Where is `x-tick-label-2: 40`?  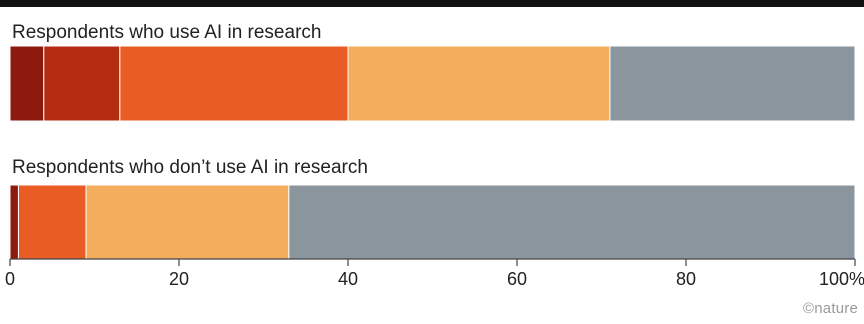 x-tick-label-2: 40 is located at coordinates (348, 279).